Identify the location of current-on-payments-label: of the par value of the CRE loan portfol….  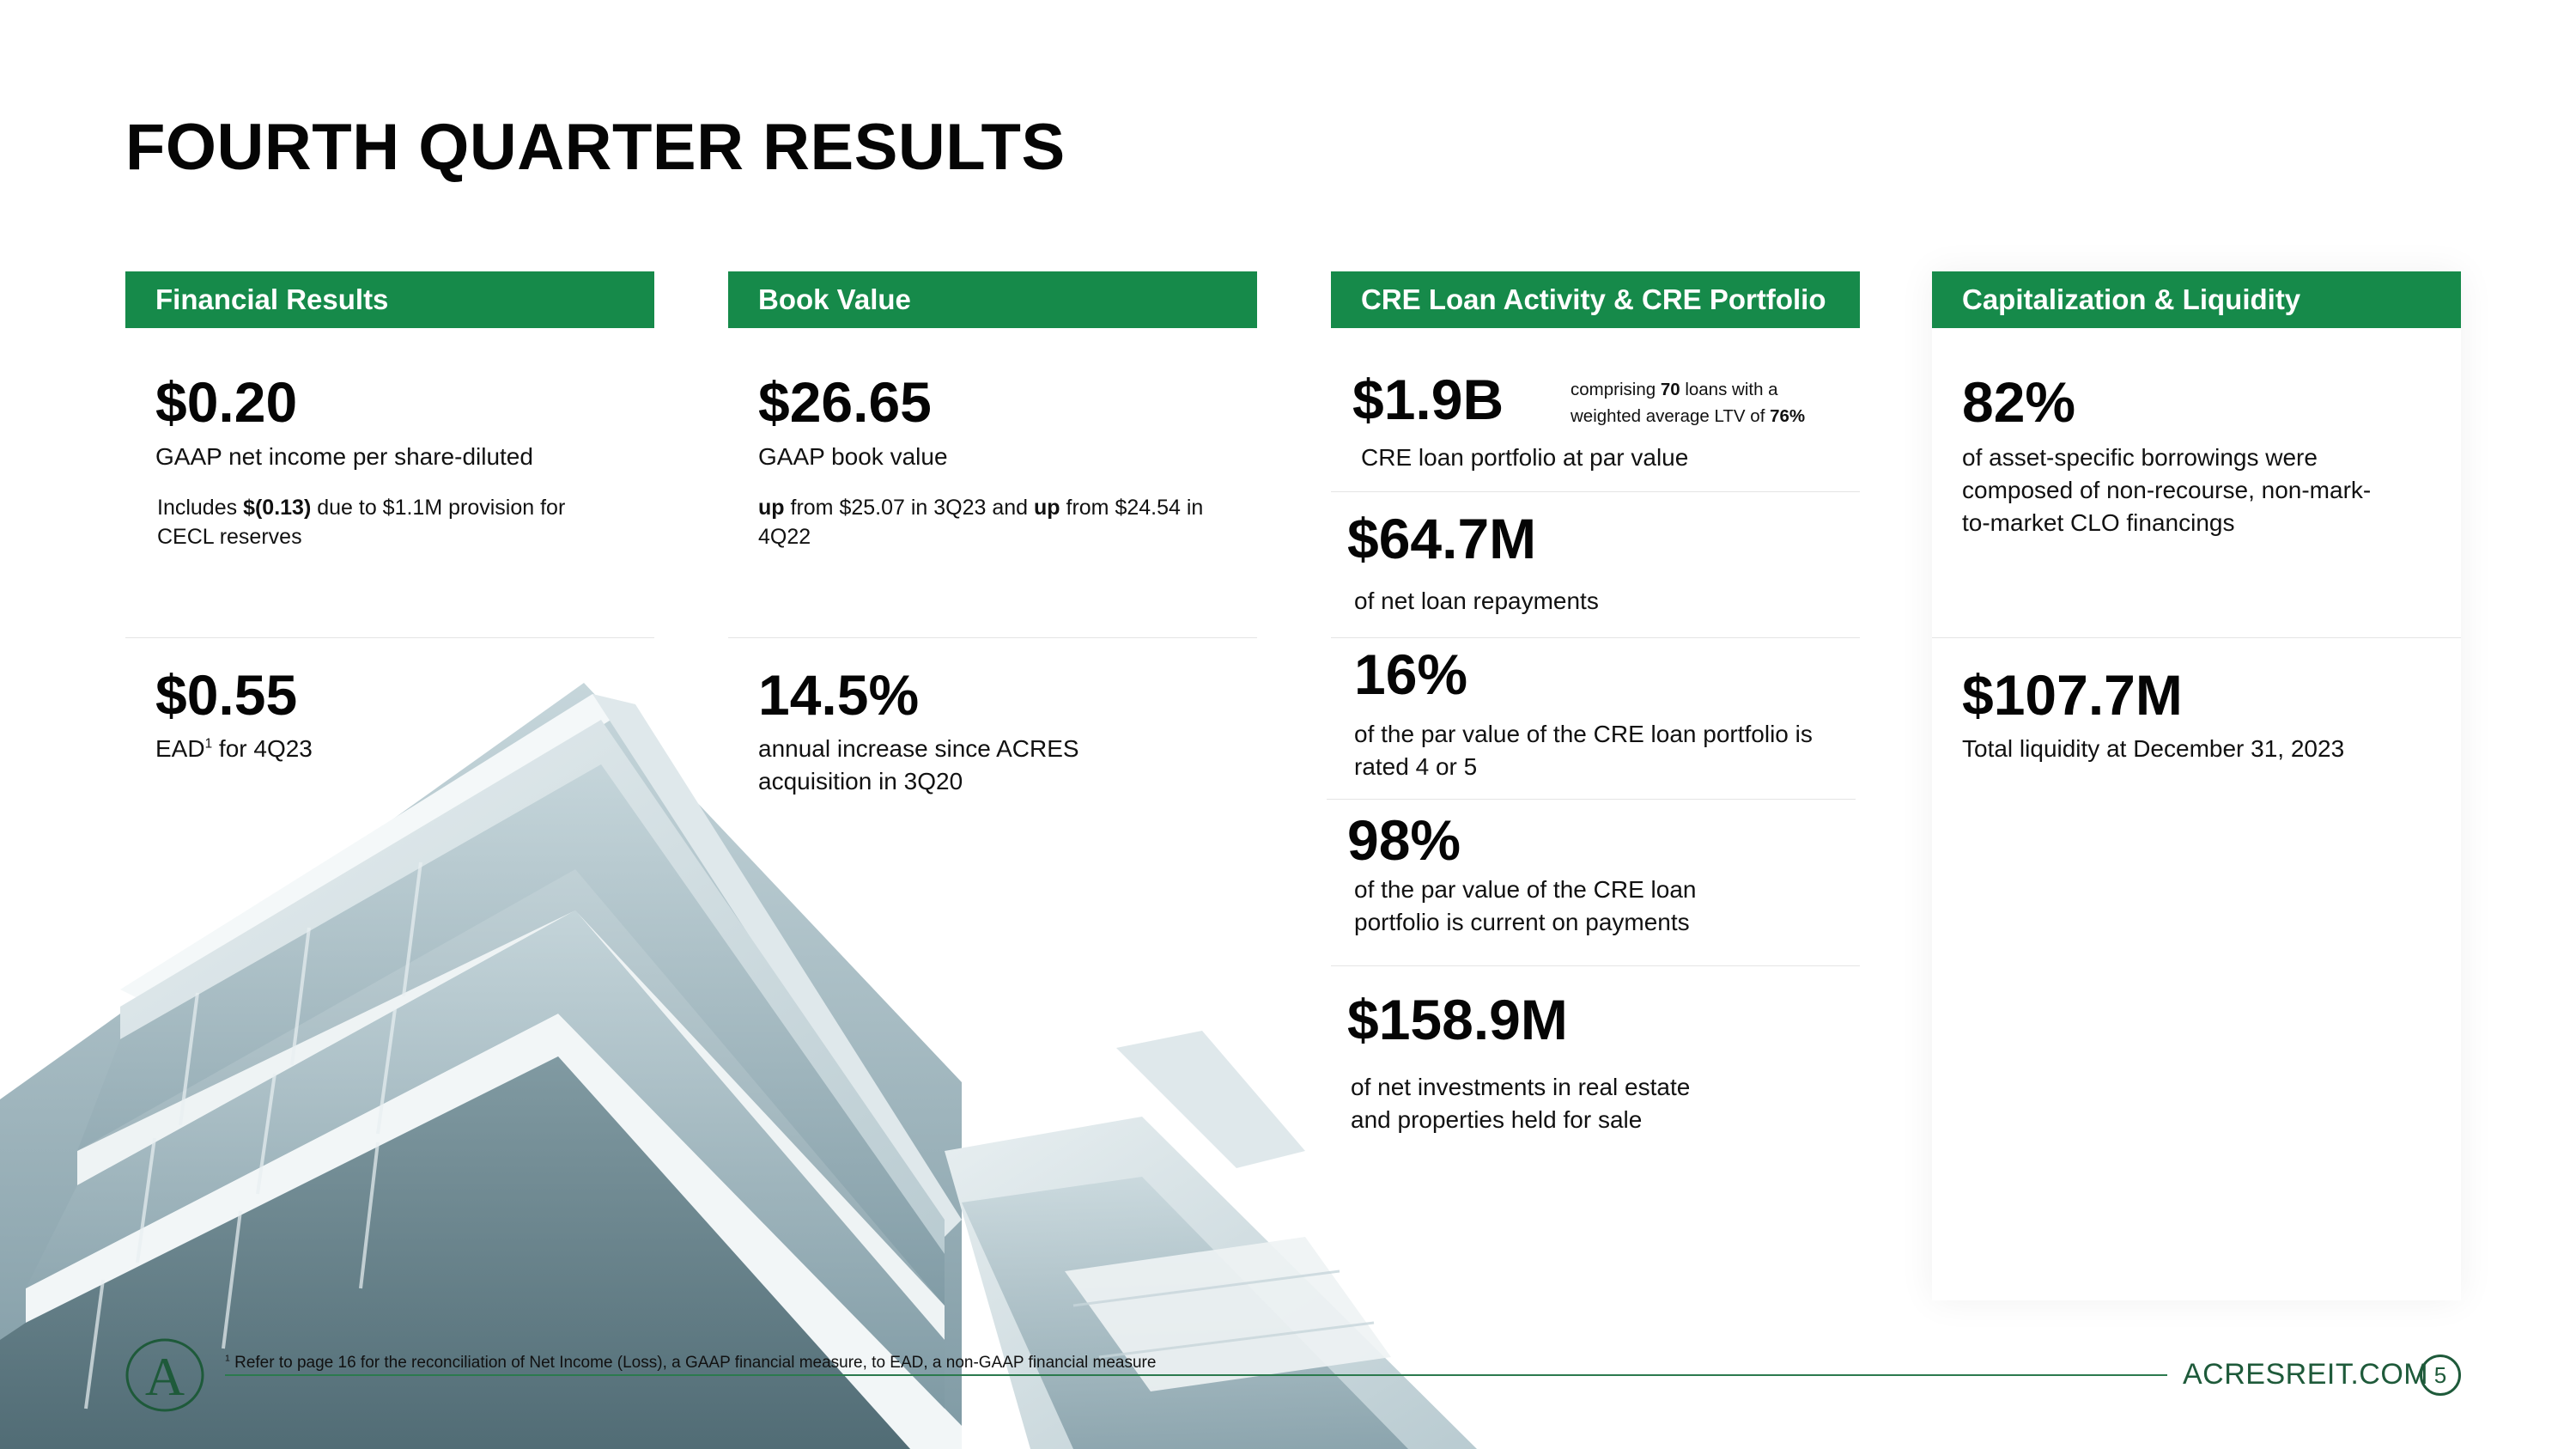
(1525, 906).